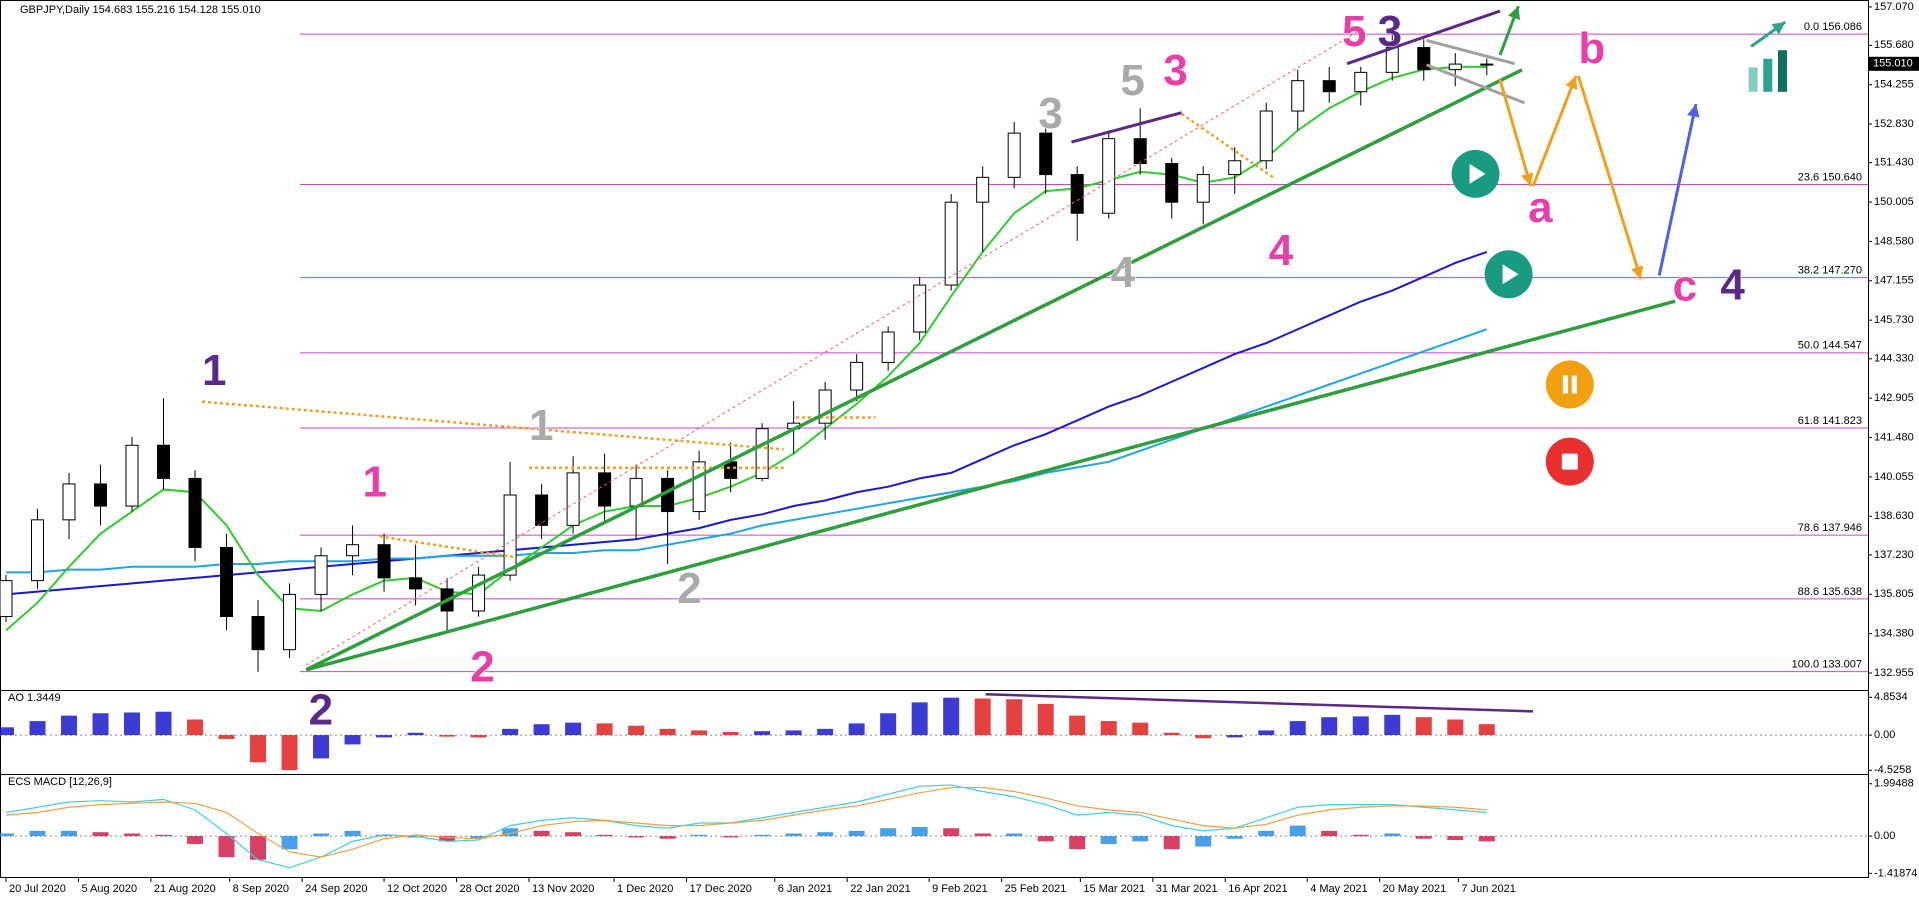 The image size is (1919, 898). I want to click on wave-label: 2, so click(689, 588).